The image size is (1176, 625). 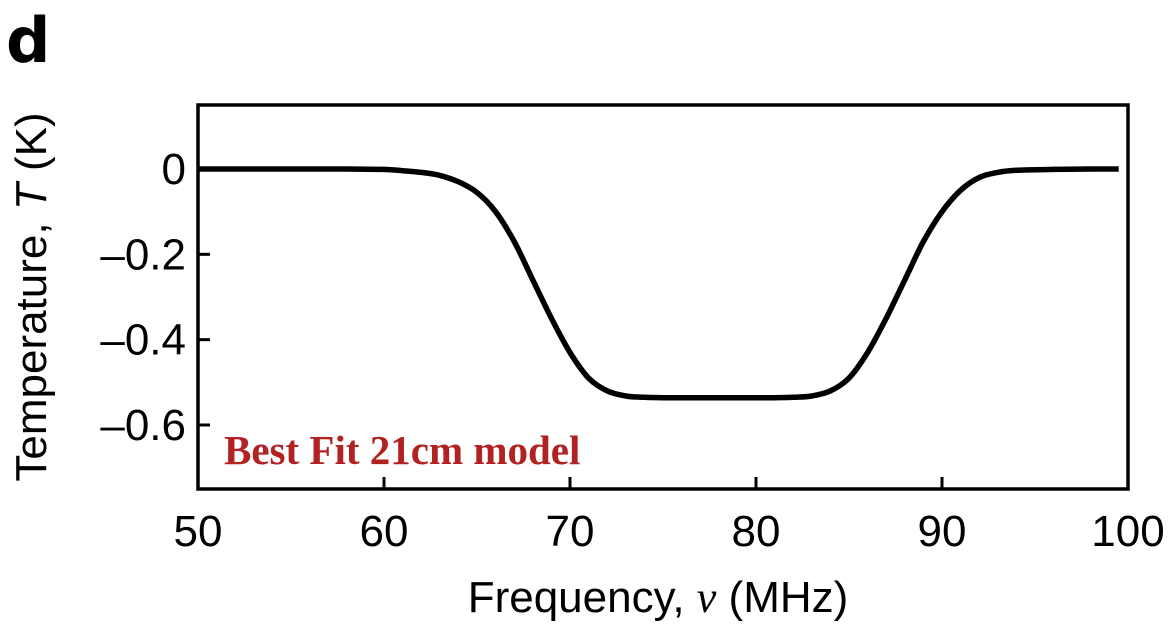 What do you see at coordinates (143, 340) in the screenshot?
I see `y-tick-label: –0.4` at bounding box center [143, 340].